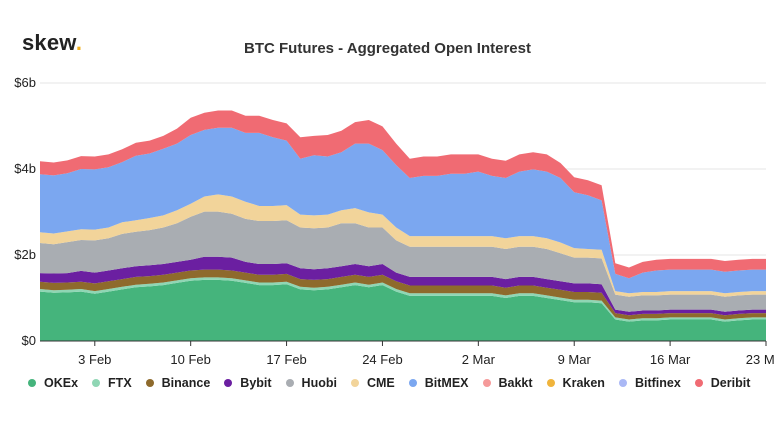  I want to click on legend-item-bybit: Bybit, so click(248, 383).